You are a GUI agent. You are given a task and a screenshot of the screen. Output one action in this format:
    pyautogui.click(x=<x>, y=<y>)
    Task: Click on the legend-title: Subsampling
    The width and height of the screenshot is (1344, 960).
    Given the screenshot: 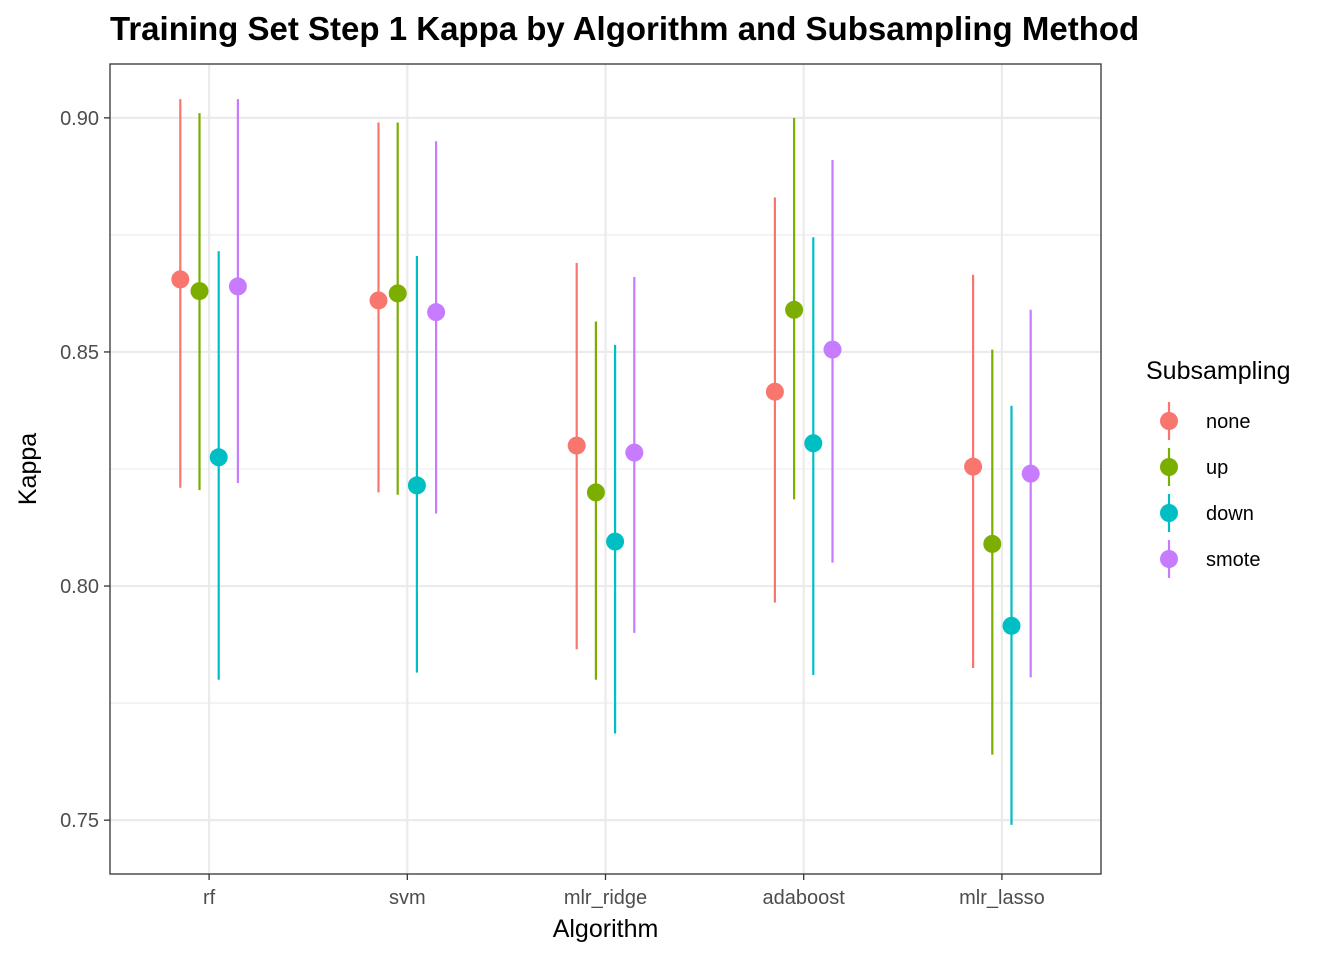 What is the action you would take?
    pyautogui.click(x=1218, y=371)
    